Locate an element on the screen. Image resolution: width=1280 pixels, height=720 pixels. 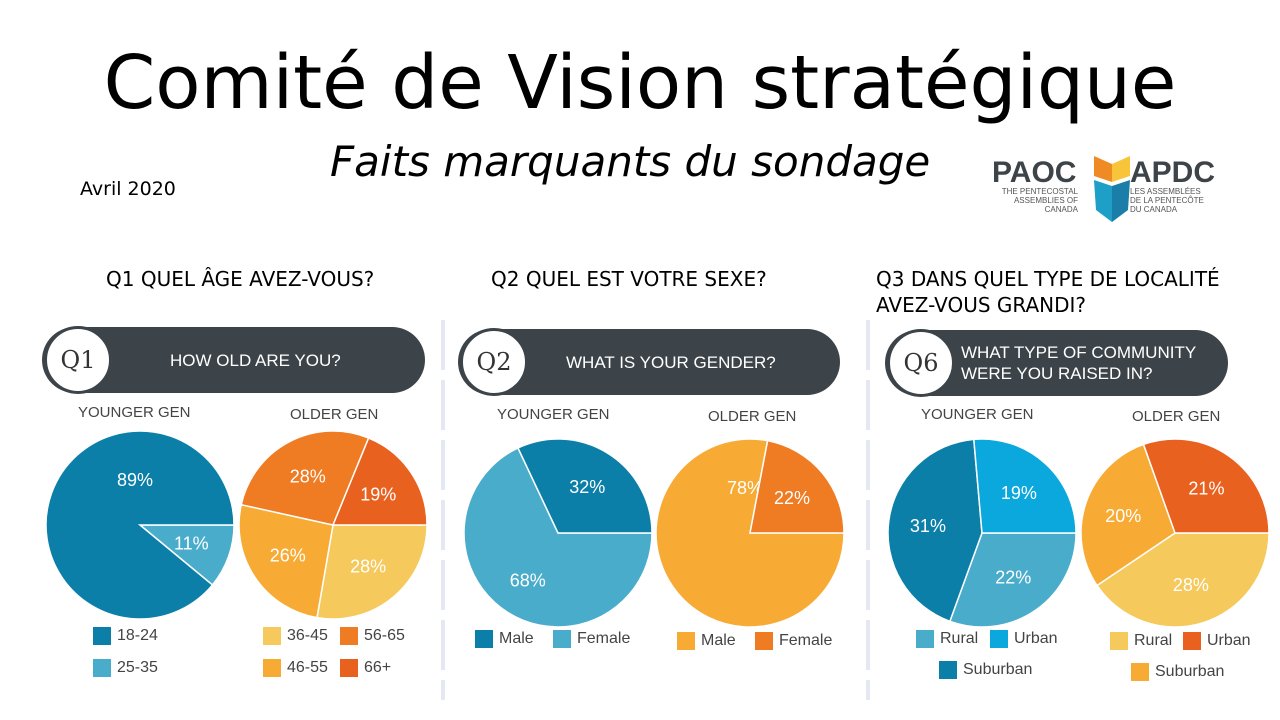
q2-badge: Q2 is located at coordinates (494, 362).